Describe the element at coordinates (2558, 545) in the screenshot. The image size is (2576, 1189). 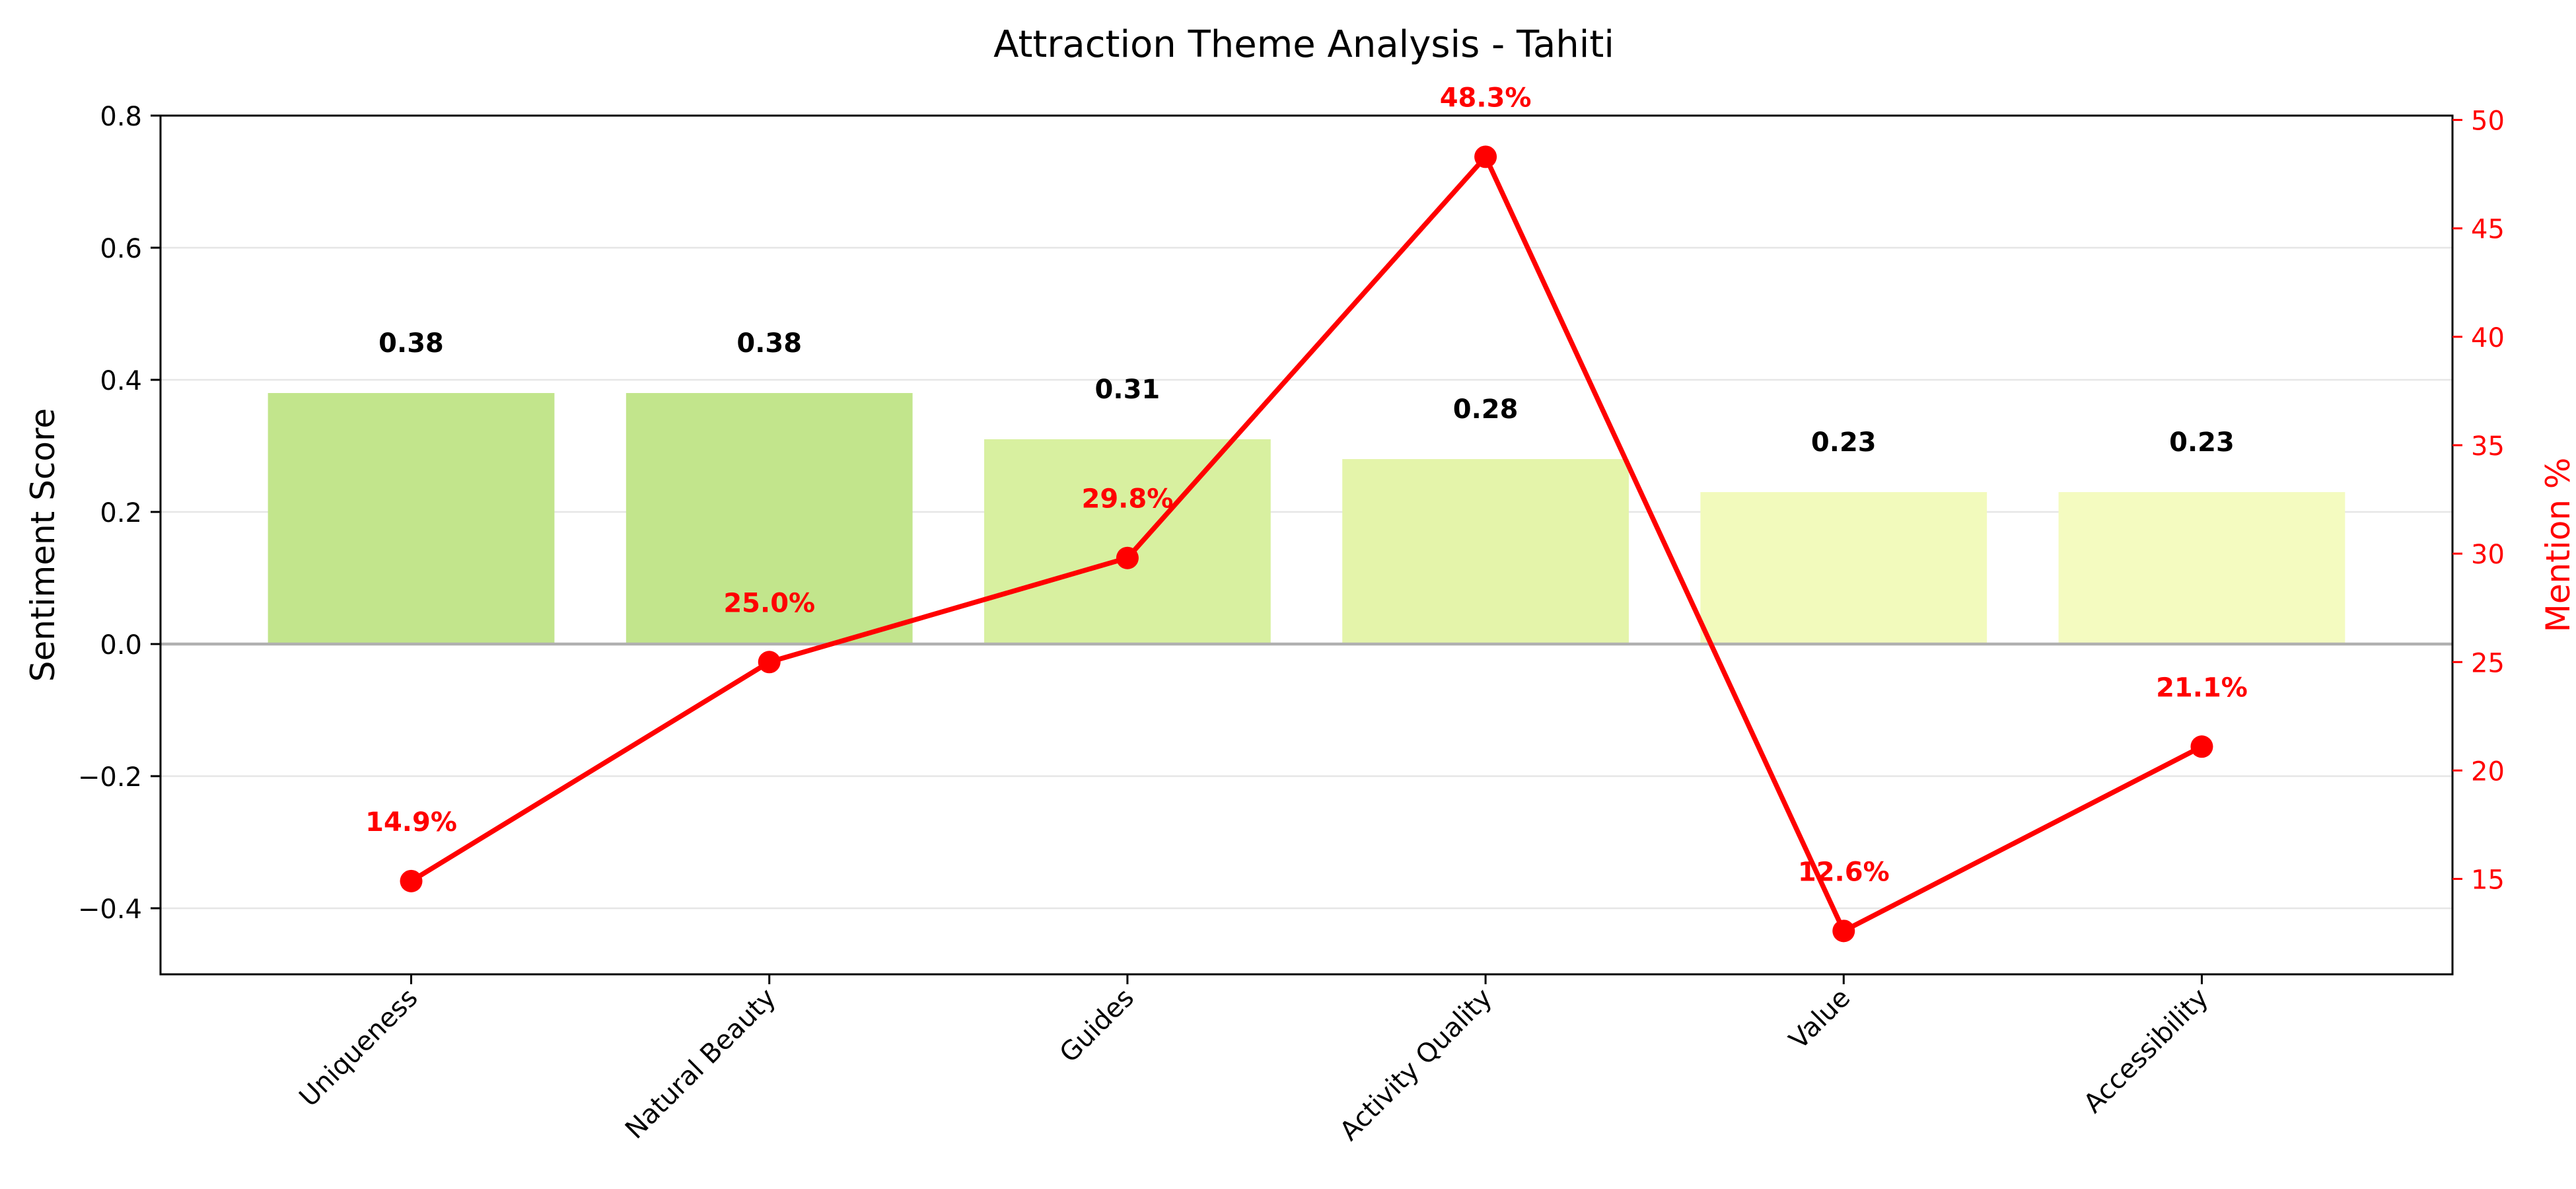
I see `y2-axis-label: Mention %` at that location.